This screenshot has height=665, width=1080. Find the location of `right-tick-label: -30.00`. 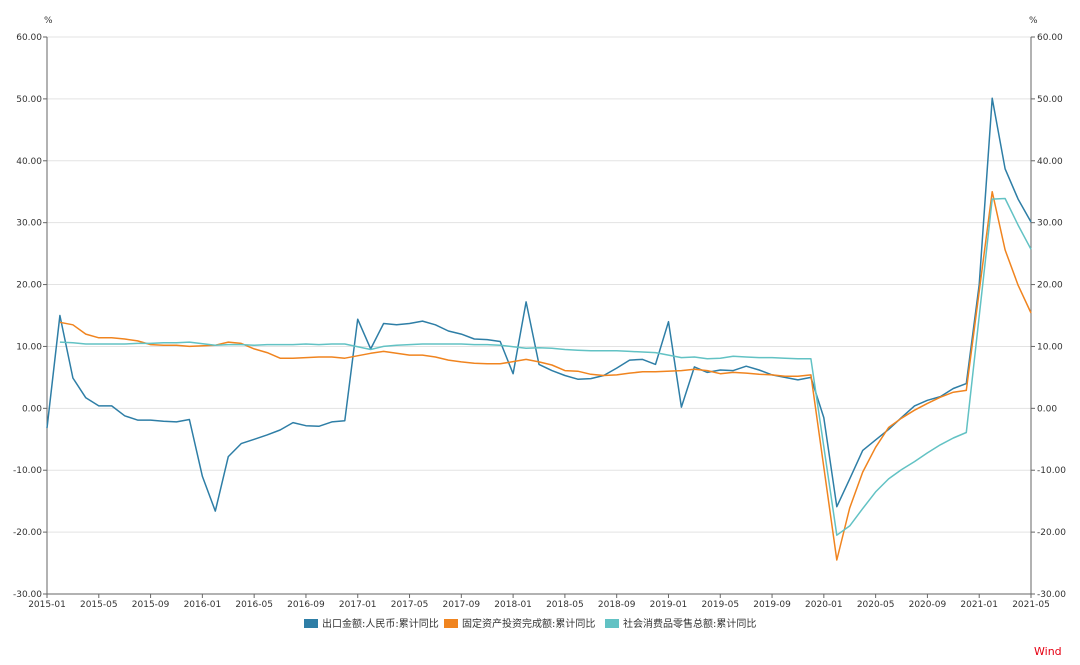

right-tick-label: -30.00 is located at coordinates (1051, 595).